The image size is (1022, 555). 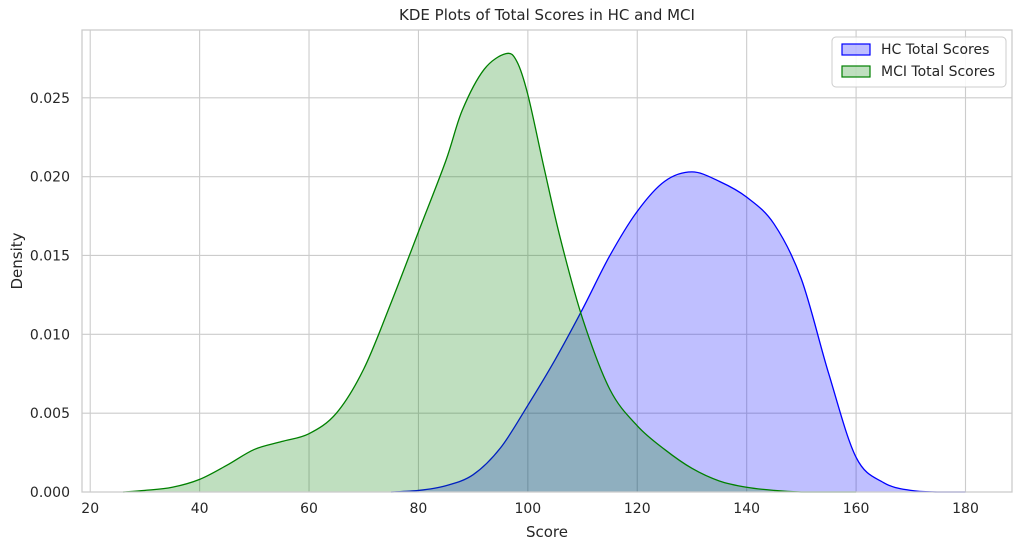 What do you see at coordinates (965, 509) in the screenshot?
I see `x-tick-label: 180` at bounding box center [965, 509].